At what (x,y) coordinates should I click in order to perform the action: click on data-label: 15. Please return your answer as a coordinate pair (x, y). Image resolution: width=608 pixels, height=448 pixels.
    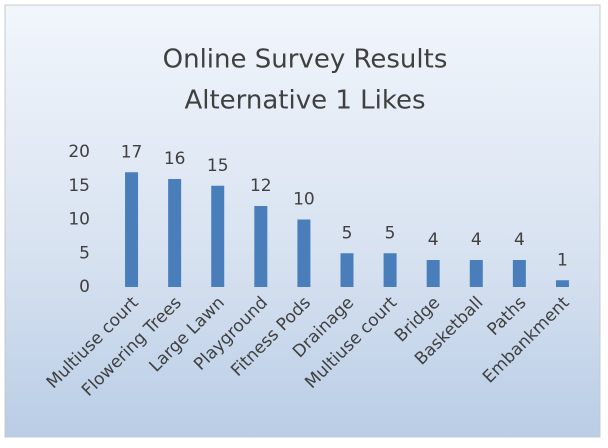
    Looking at the image, I should click on (218, 166).